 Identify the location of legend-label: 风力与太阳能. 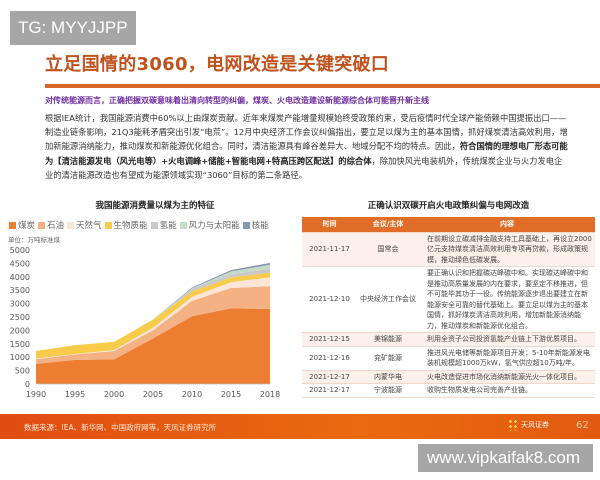
(214, 226).